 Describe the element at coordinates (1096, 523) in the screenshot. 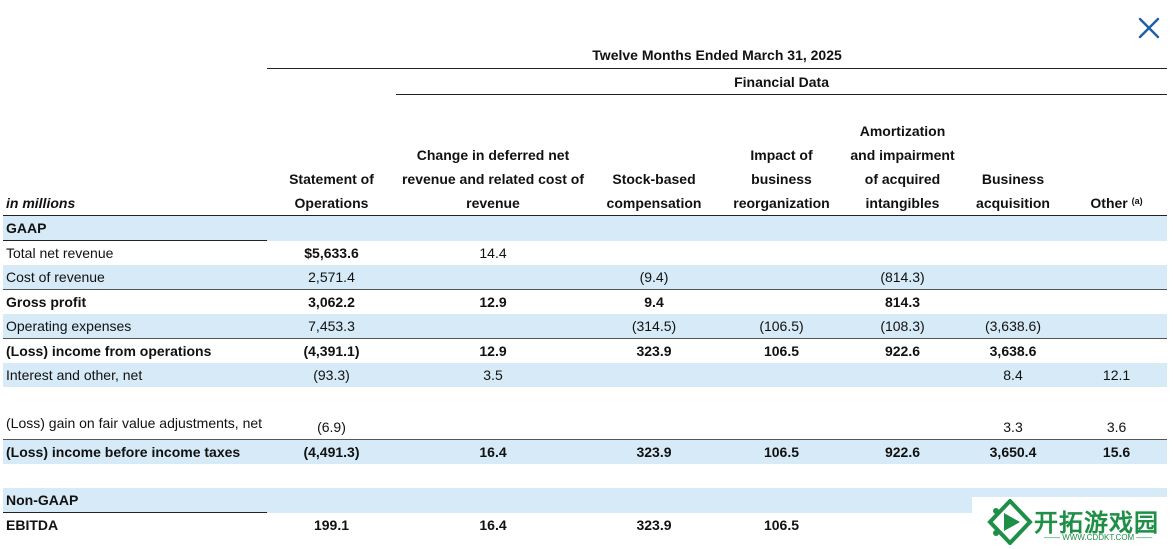

I see `watermark-title: 开拓游戏园` at that location.